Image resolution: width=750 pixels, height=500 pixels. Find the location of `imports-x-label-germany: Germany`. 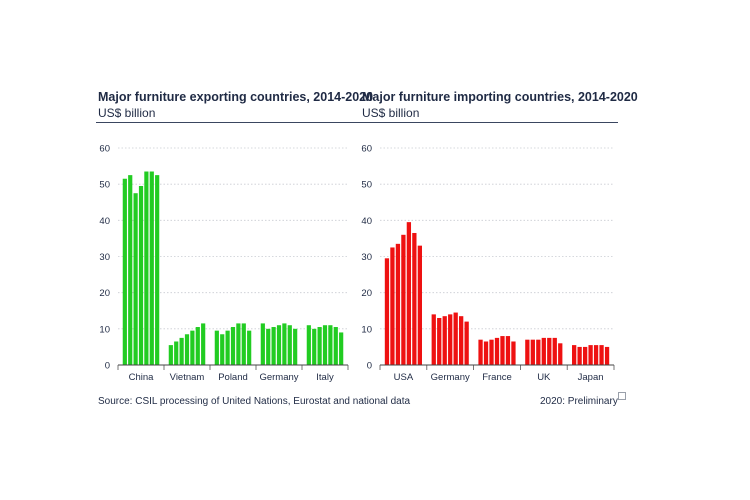

imports-x-label-germany: Germany is located at coordinates (450, 377).